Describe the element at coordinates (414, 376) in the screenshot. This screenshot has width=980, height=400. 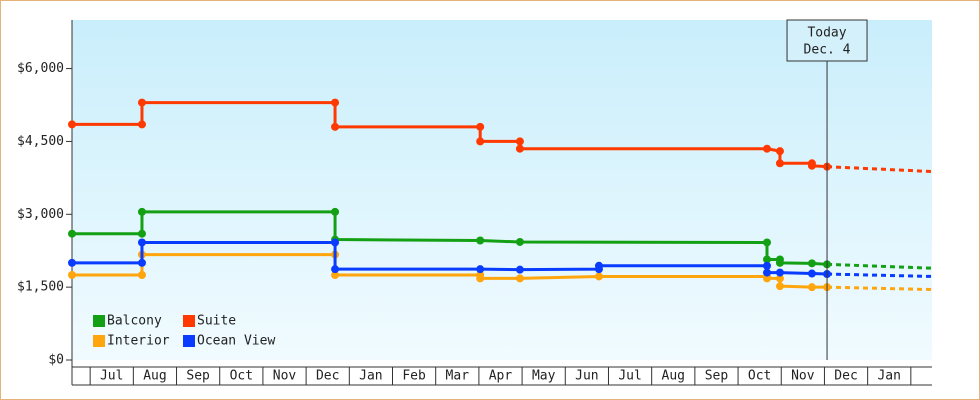
I see `x-tick-label: Feb` at that location.